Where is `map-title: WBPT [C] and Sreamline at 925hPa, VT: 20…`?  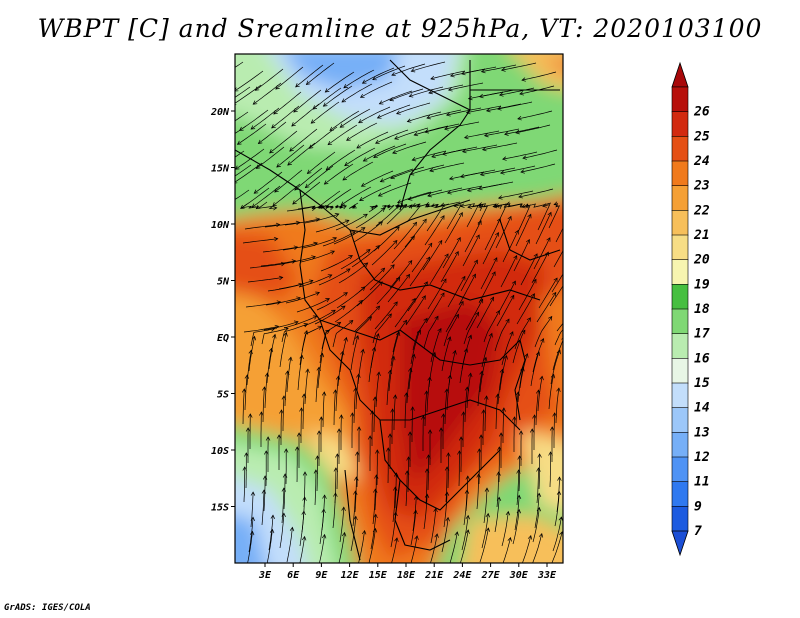 map-title: WBPT [C] and Sreamline at 925hPa, VT: 20… is located at coordinates (400, 28).